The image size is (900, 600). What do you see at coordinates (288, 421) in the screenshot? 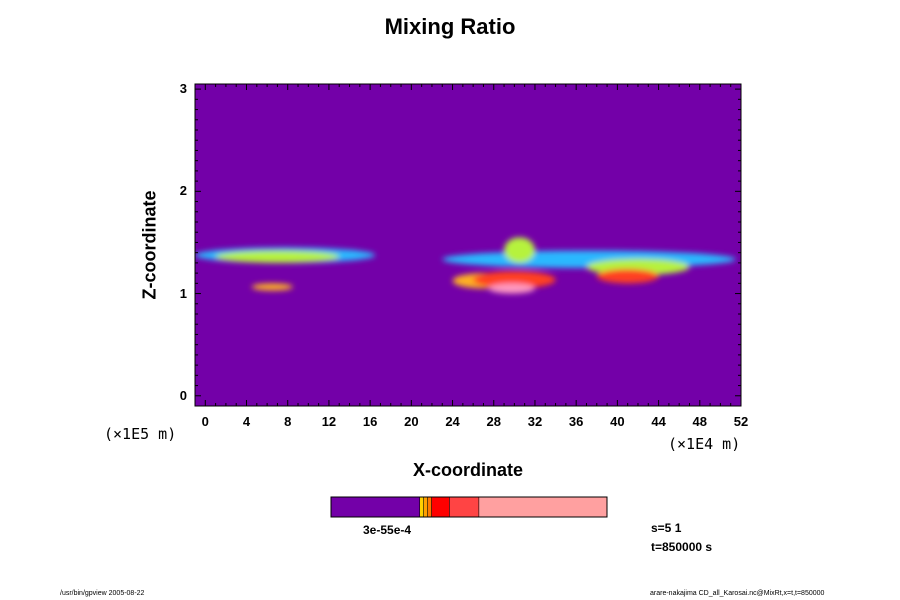
I see `x-tick-label: 8` at bounding box center [288, 421].